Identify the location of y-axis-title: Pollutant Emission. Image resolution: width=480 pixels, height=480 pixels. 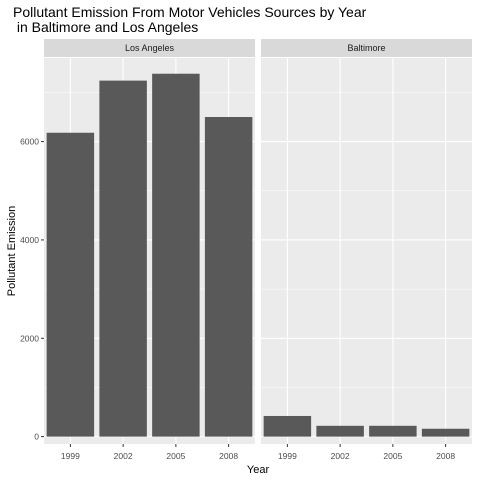
(12, 251).